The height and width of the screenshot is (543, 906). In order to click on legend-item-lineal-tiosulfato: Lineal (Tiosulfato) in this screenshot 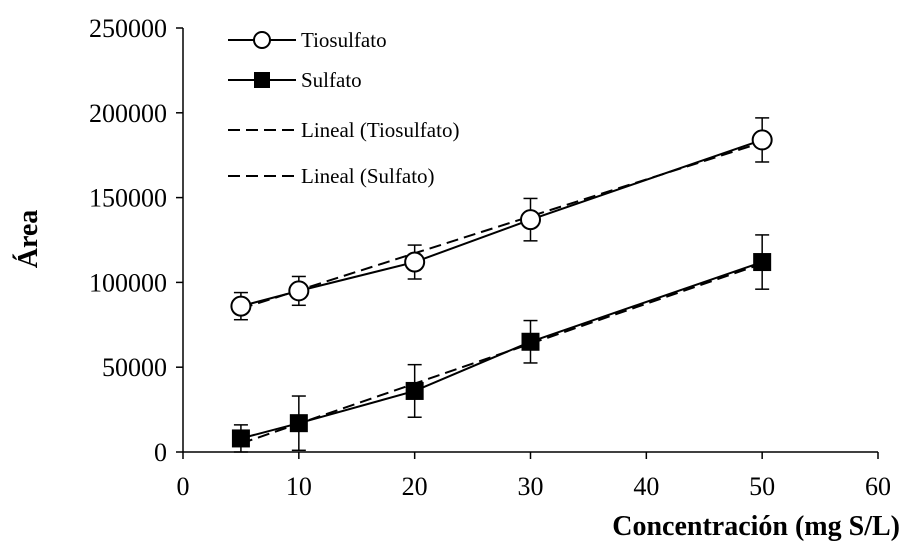, I will do `click(343, 130)`.